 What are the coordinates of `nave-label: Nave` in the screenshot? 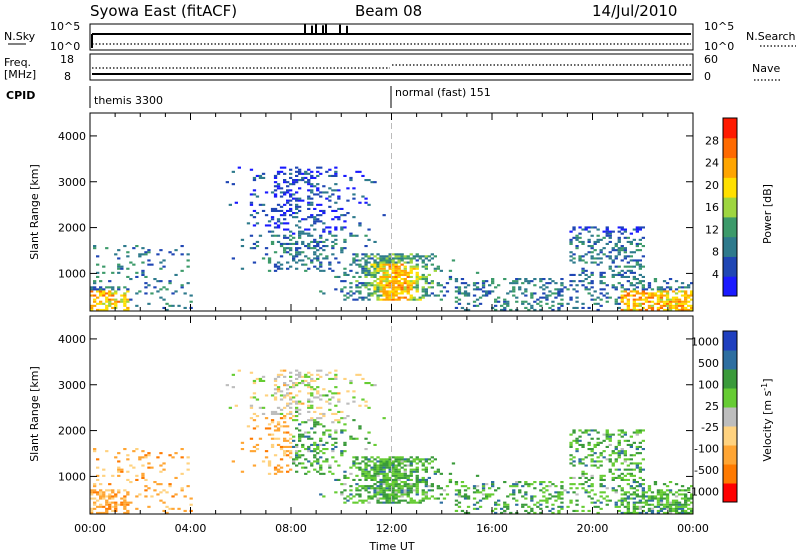 It's located at (766, 68).